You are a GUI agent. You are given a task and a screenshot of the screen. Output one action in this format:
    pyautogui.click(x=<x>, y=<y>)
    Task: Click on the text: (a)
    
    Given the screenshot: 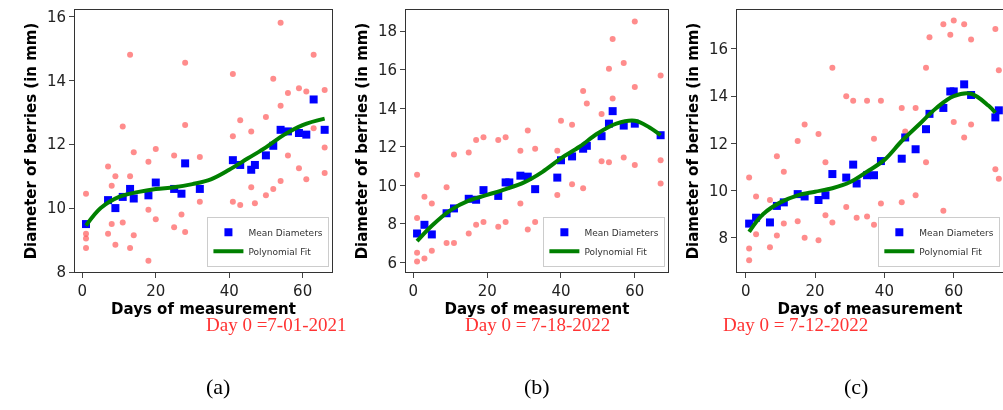 What is the action you would take?
    pyautogui.click(x=218, y=386)
    